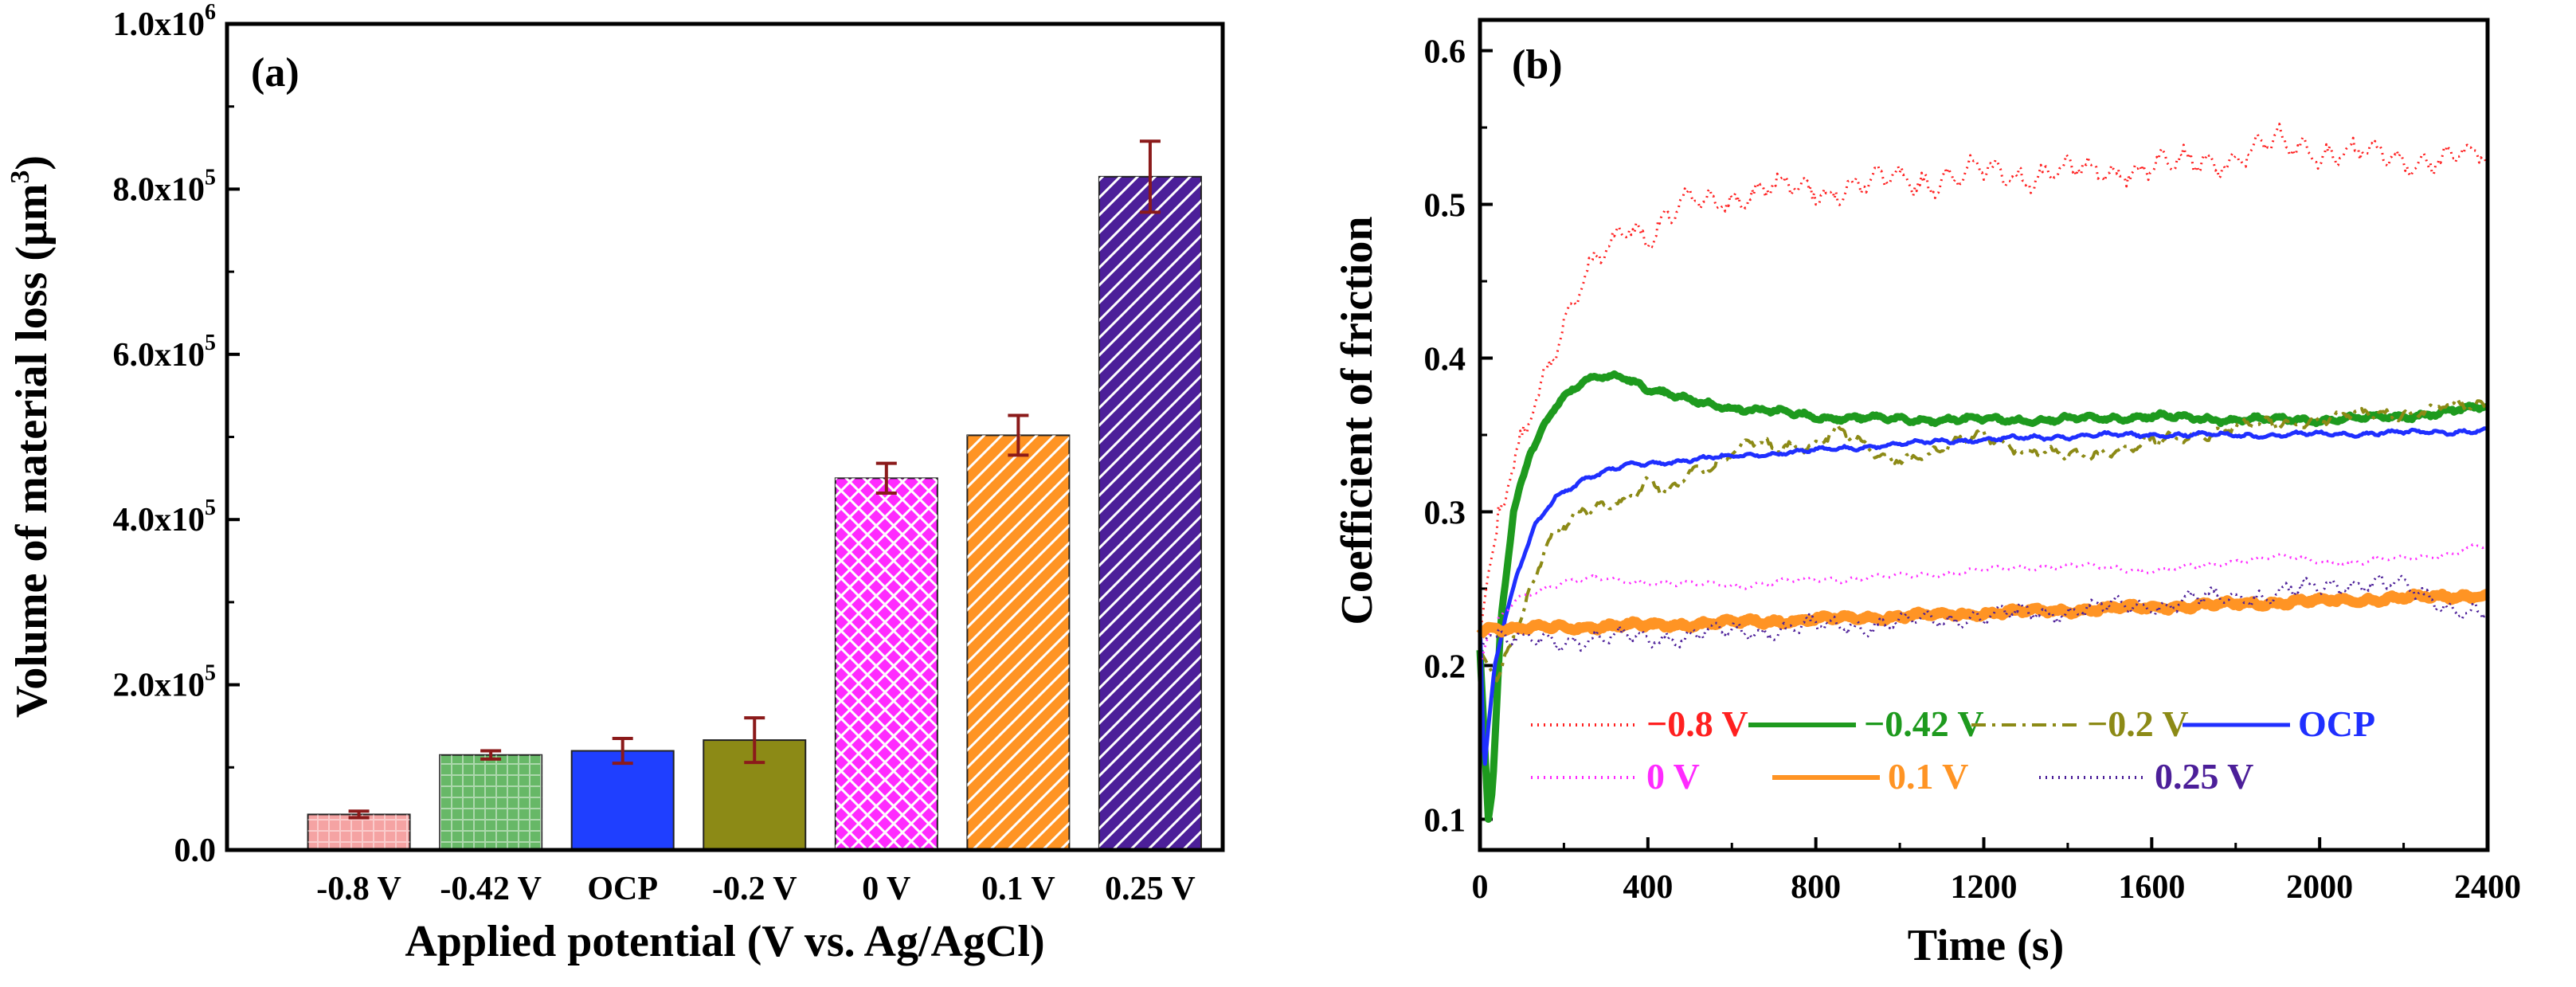 The width and height of the screenshot is (2576, 987). Describe the element at coordinates (1018, 889) in the screenshot. I see `x-tick-label: 0.1 V` at that location.